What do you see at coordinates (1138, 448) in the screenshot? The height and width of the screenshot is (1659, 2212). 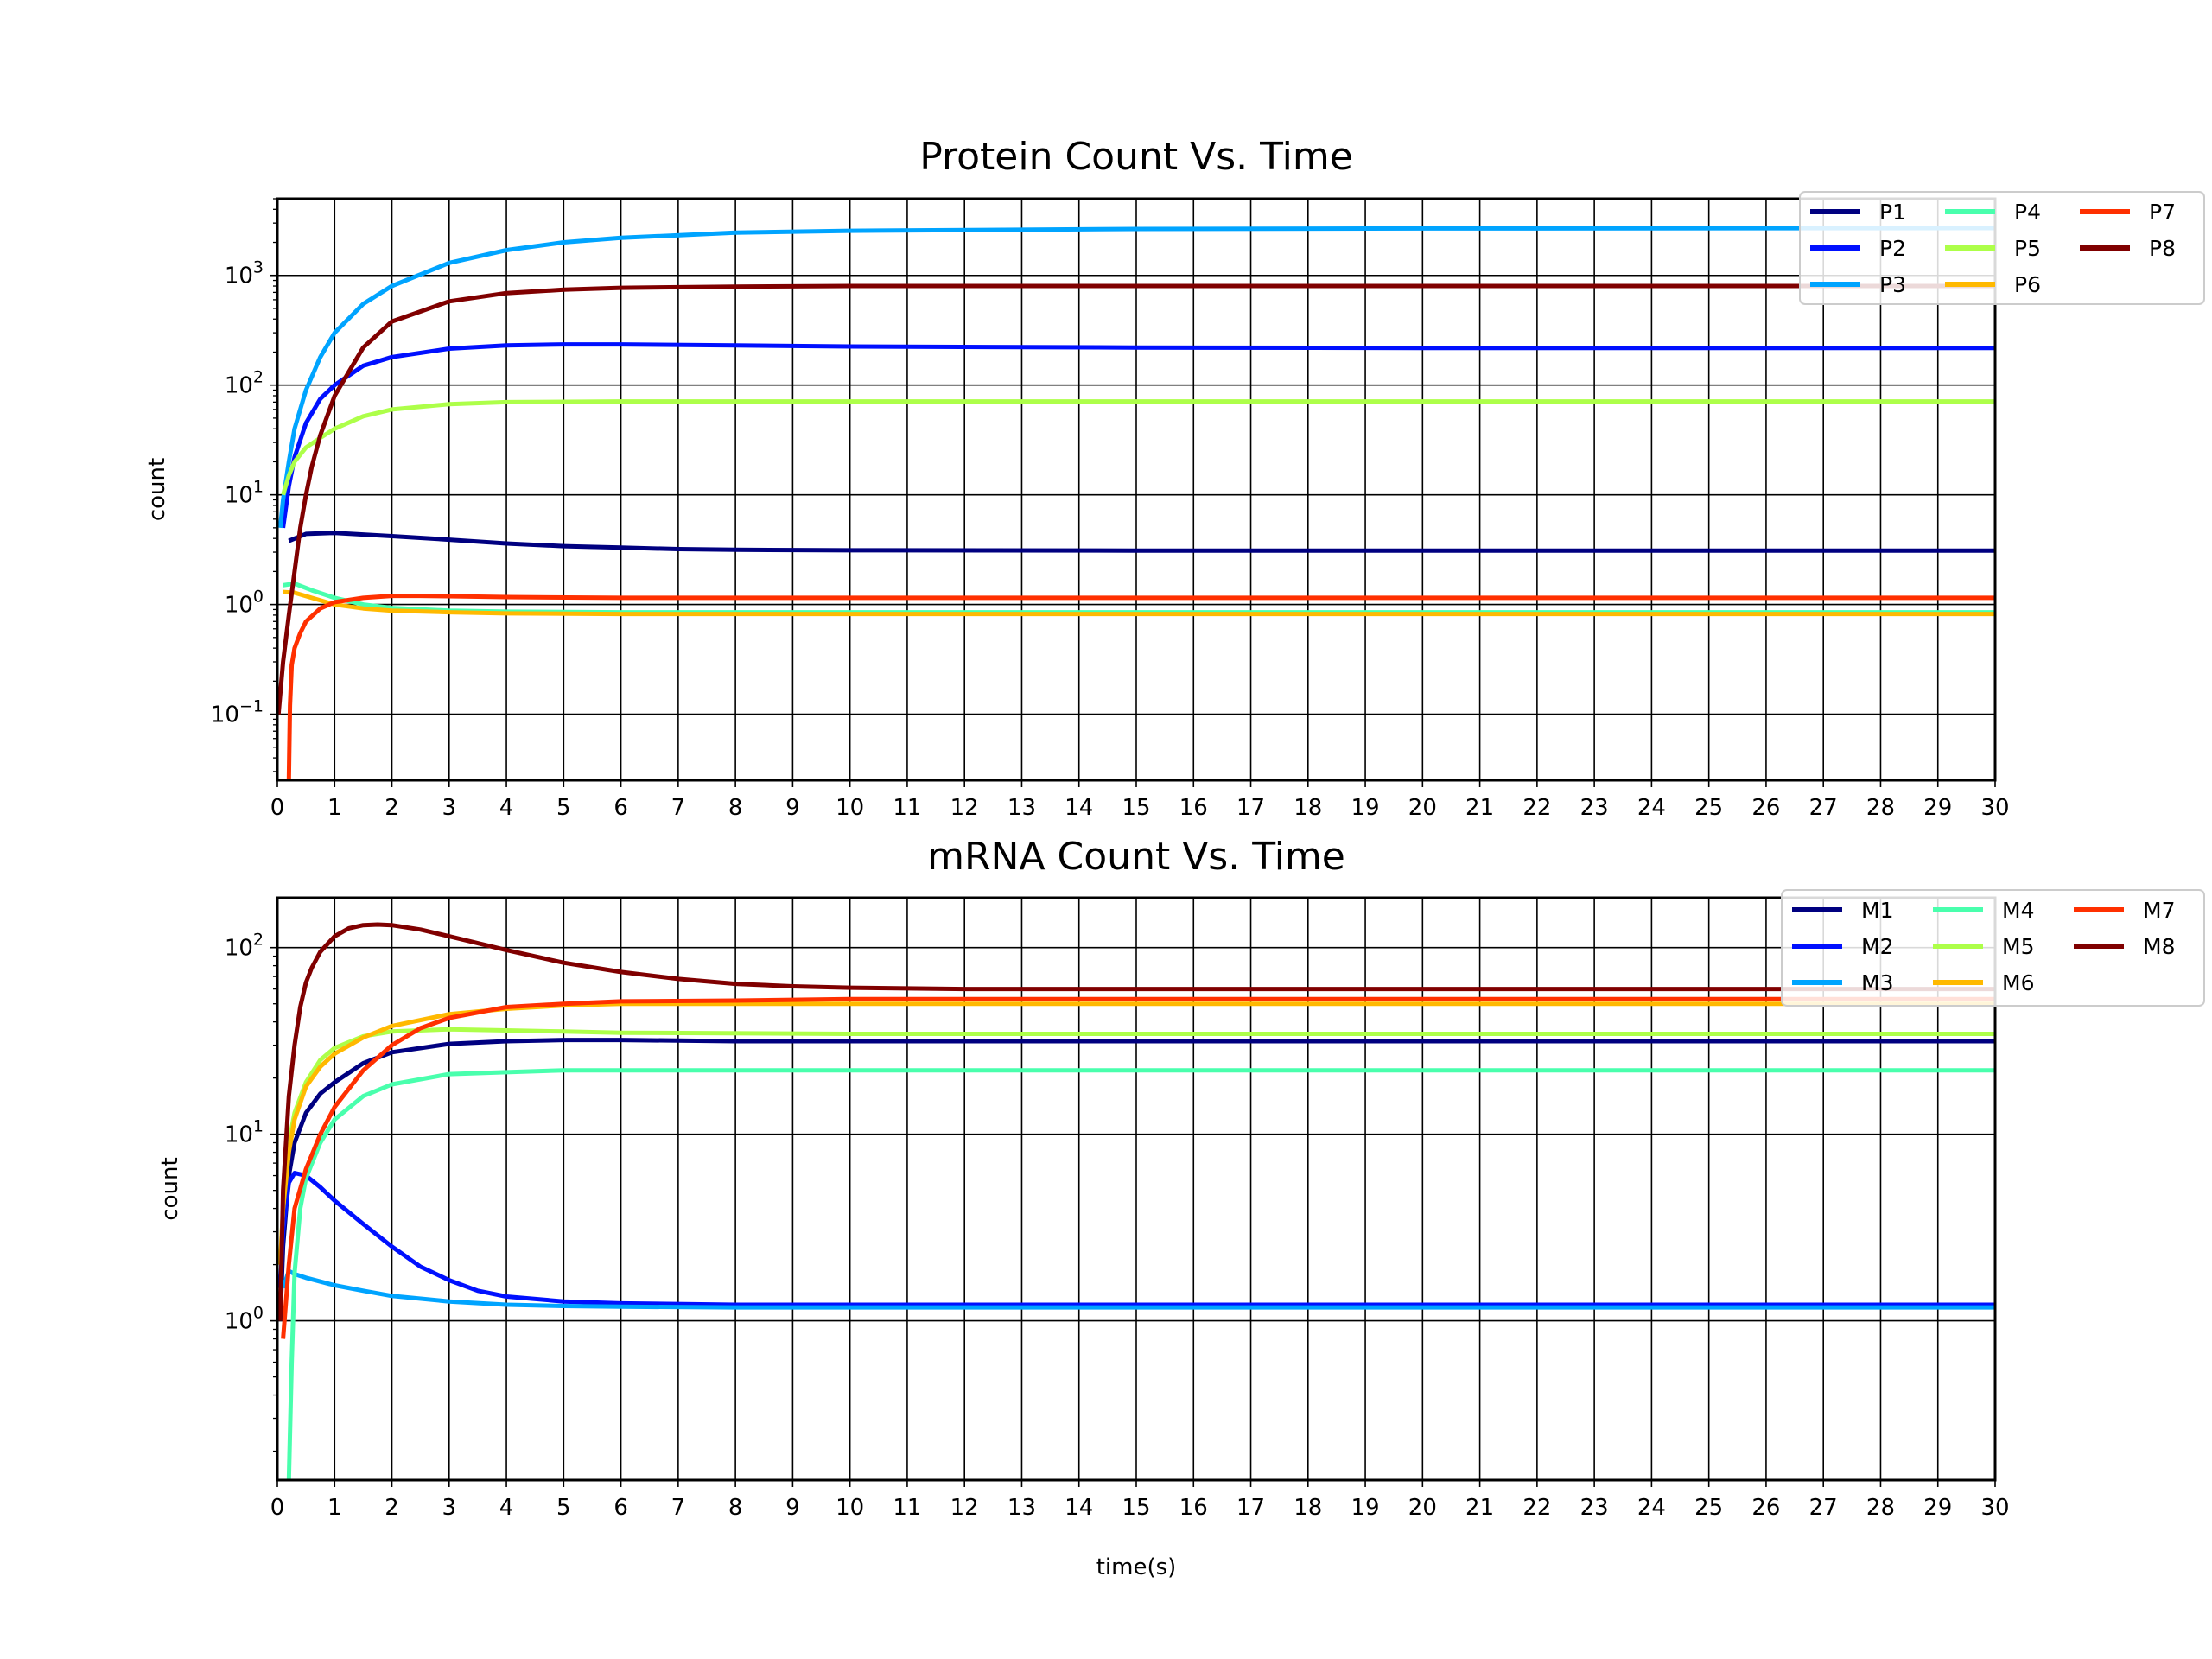 I see `series-line-p5` at bounding box center [1138, 448].